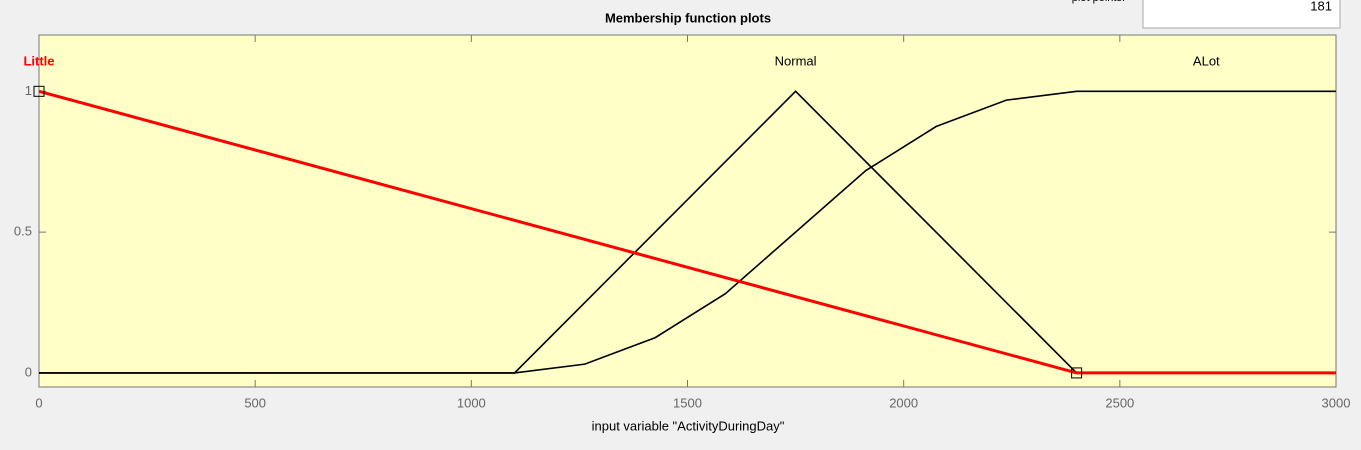 The image size is (1361, 450). I want to click on x-tick-label: 2000, so click(903, 402).